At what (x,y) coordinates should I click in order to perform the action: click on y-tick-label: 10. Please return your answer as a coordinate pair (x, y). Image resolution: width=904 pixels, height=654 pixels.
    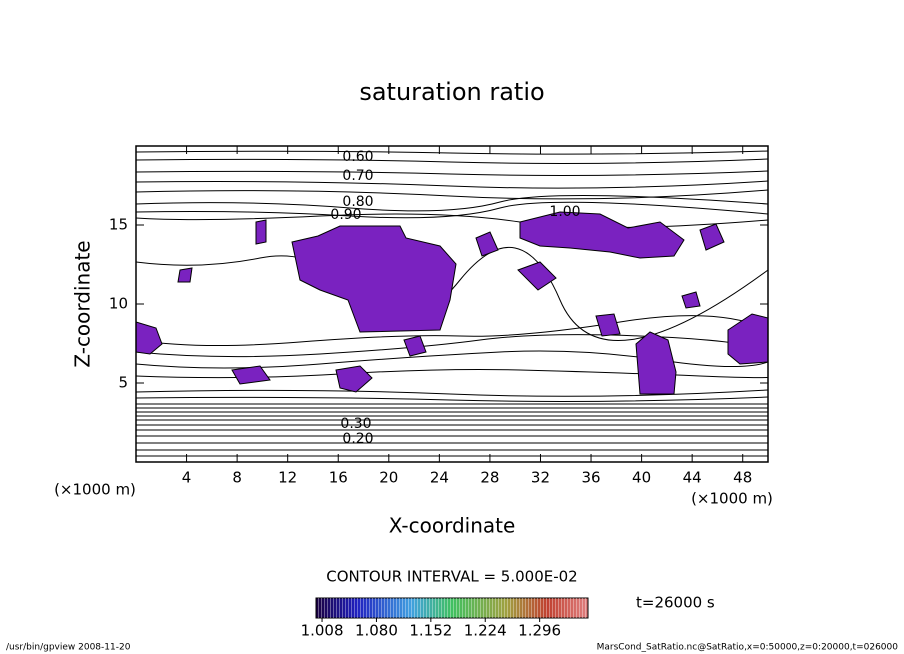
    Looking at the image, I should click on (118, 304).